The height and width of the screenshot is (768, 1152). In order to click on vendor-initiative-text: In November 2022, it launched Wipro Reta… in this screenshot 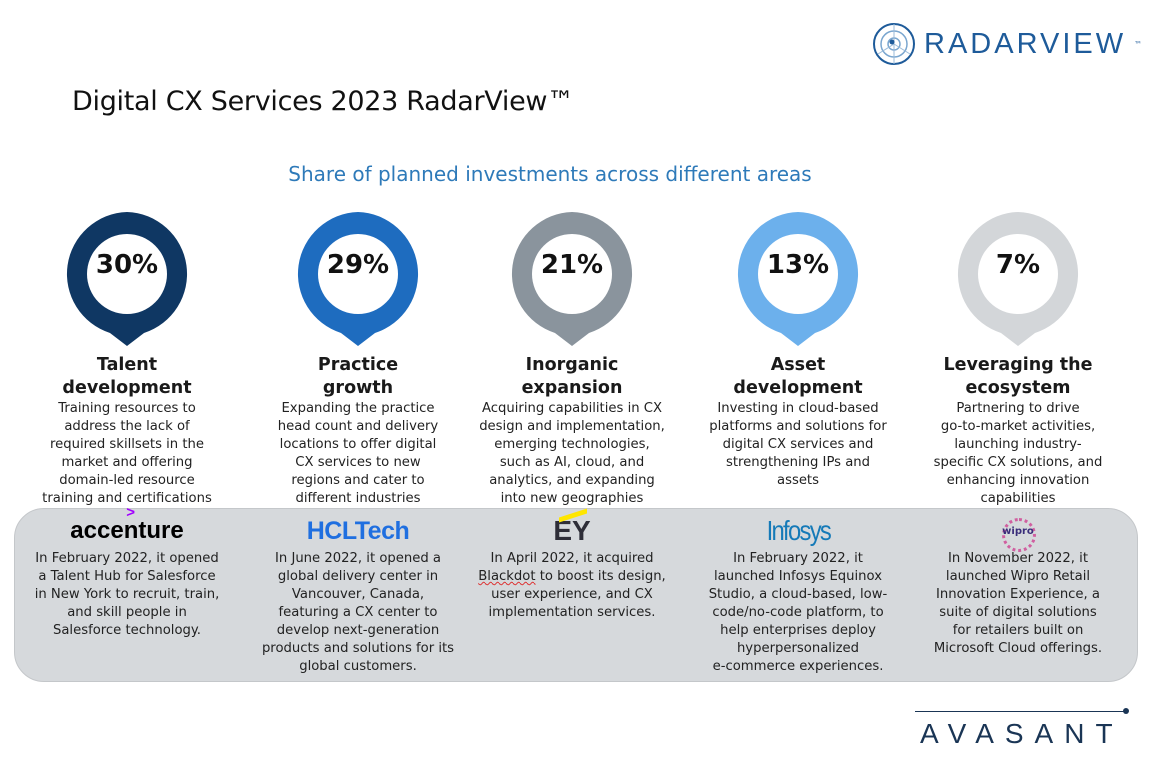, I will do `click(1018, 603)`.